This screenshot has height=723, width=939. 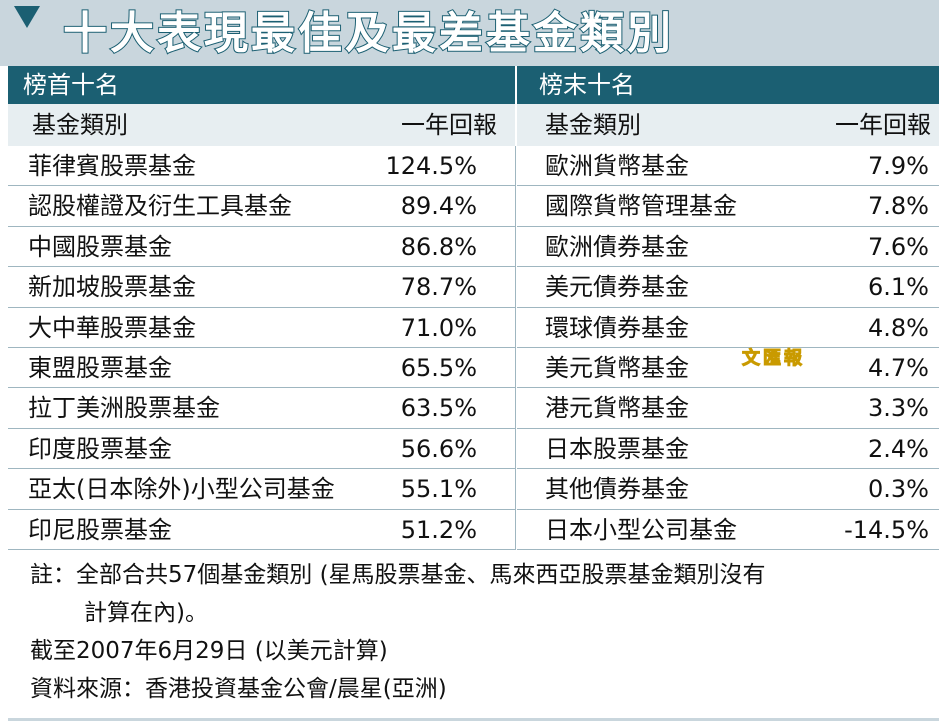 I want to click on bottom-rule, so click(x=473, y=719).